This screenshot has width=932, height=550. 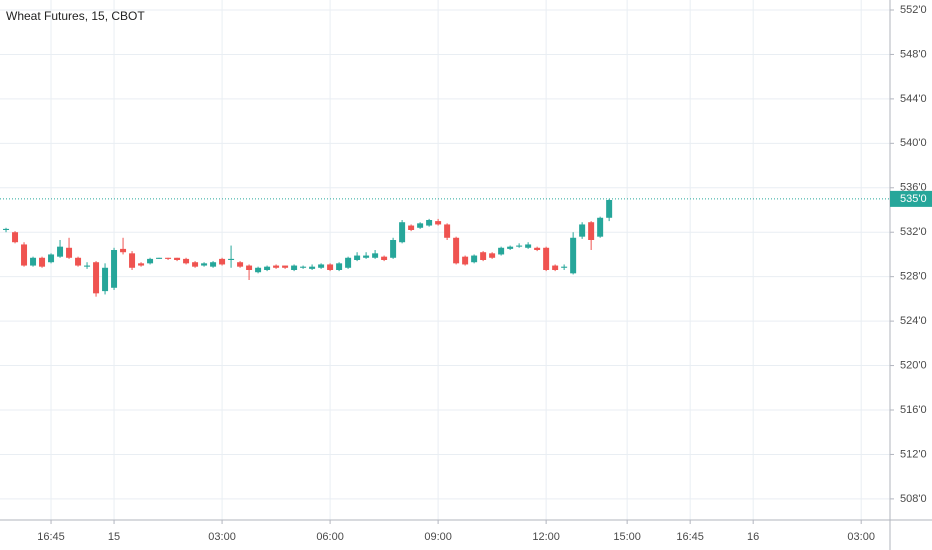 What do you see at coordinates (913, 499) in the screenshot?
I see `y-tick-label: 508'0` at bounding box center [913, 499].